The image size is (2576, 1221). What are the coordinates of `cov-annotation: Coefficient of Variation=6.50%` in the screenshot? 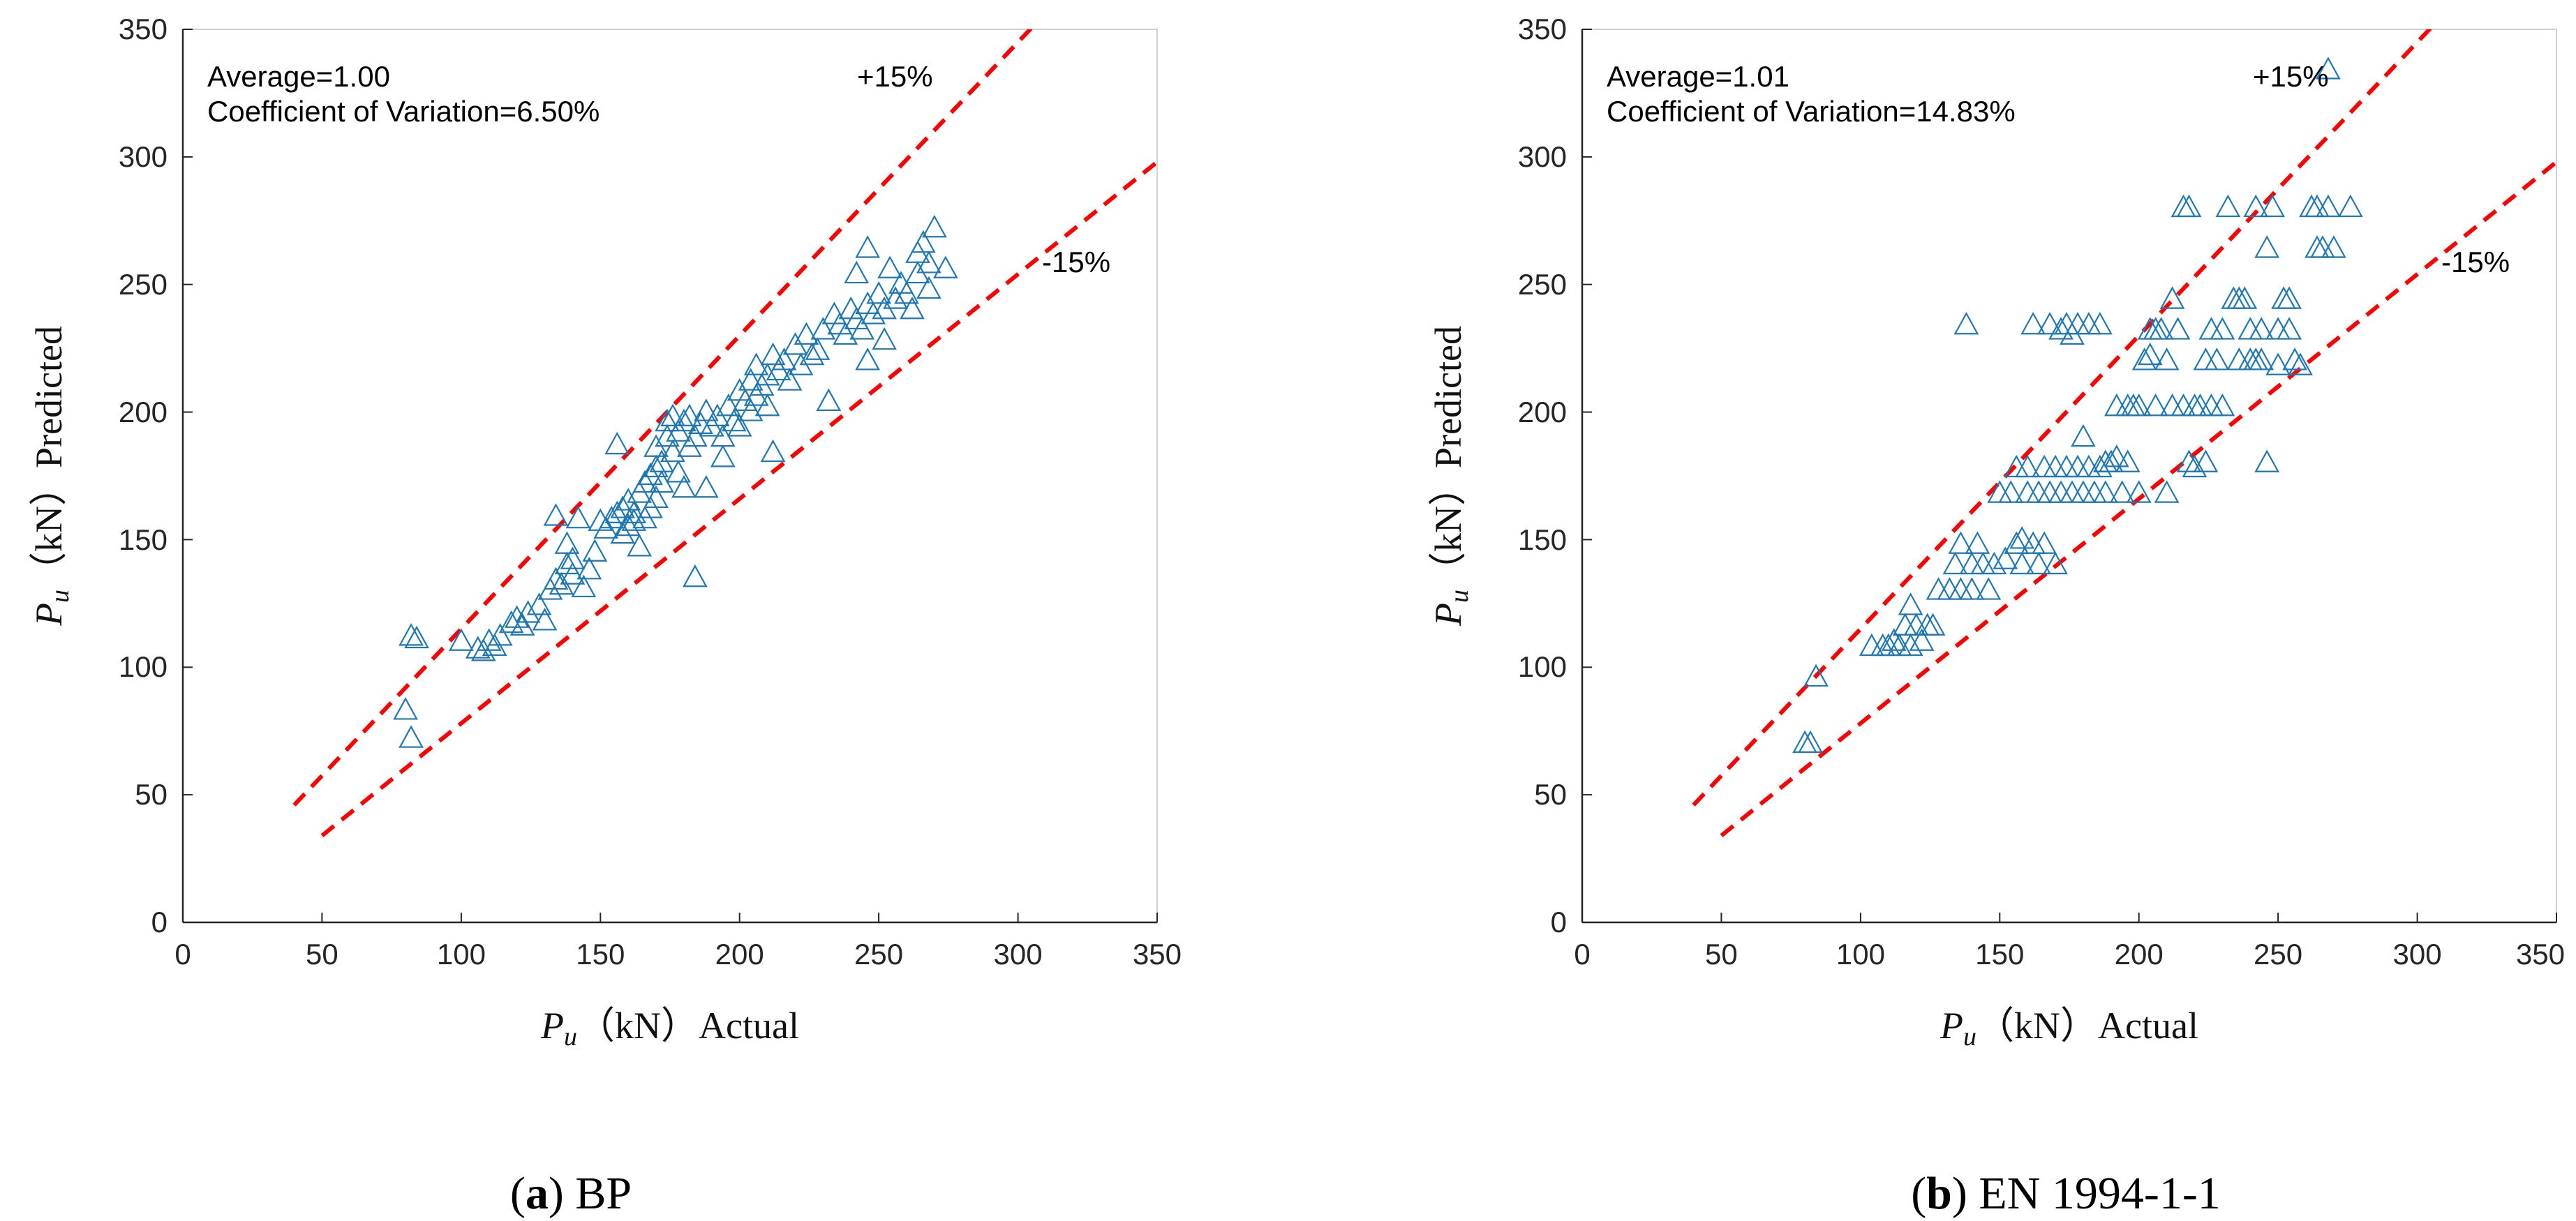 It's located at (403, 111).